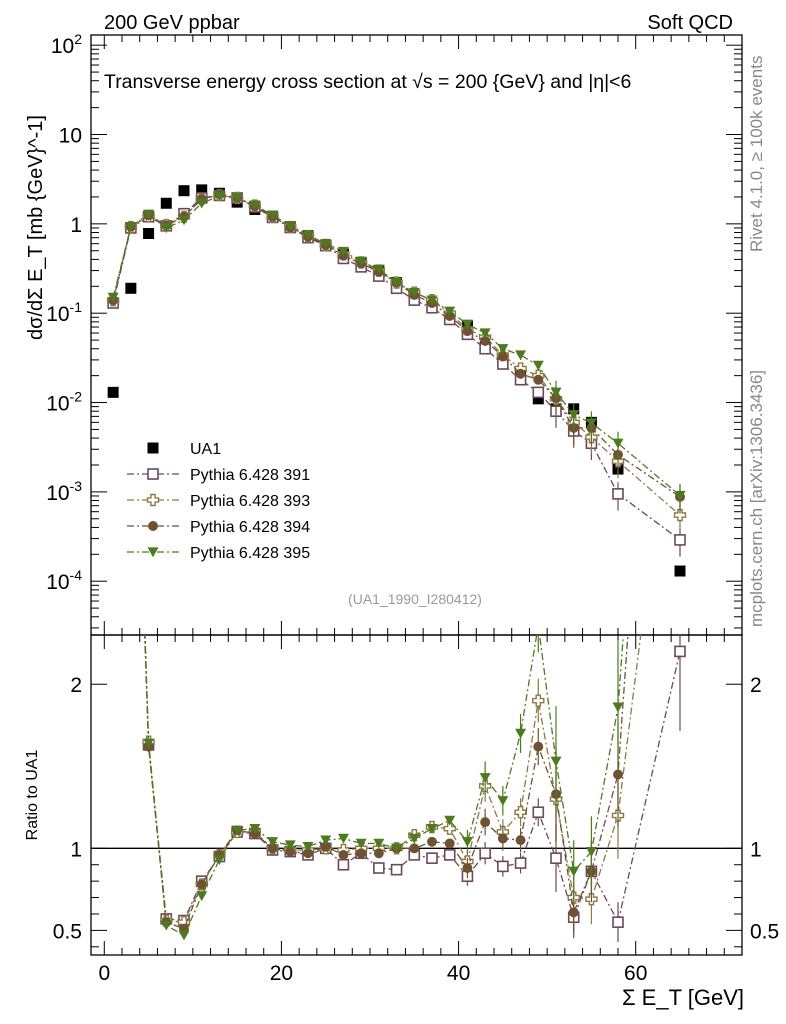 The image size is (786, 1024). I want to click on main-y-label: dσ/dΣ E_T [mb {GeV}^-1], so click(36, 227).